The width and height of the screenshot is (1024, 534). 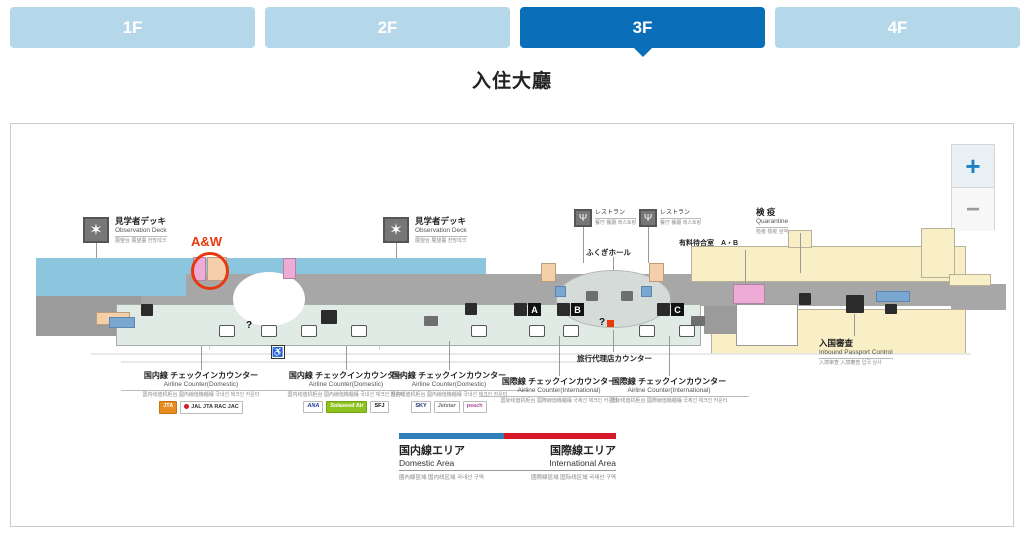 What do you see at coordinates (211, 407) in the screenshot?
I see `jal-group-logo: JAL JTA RAC JAC` at bounding box center [211, 407].